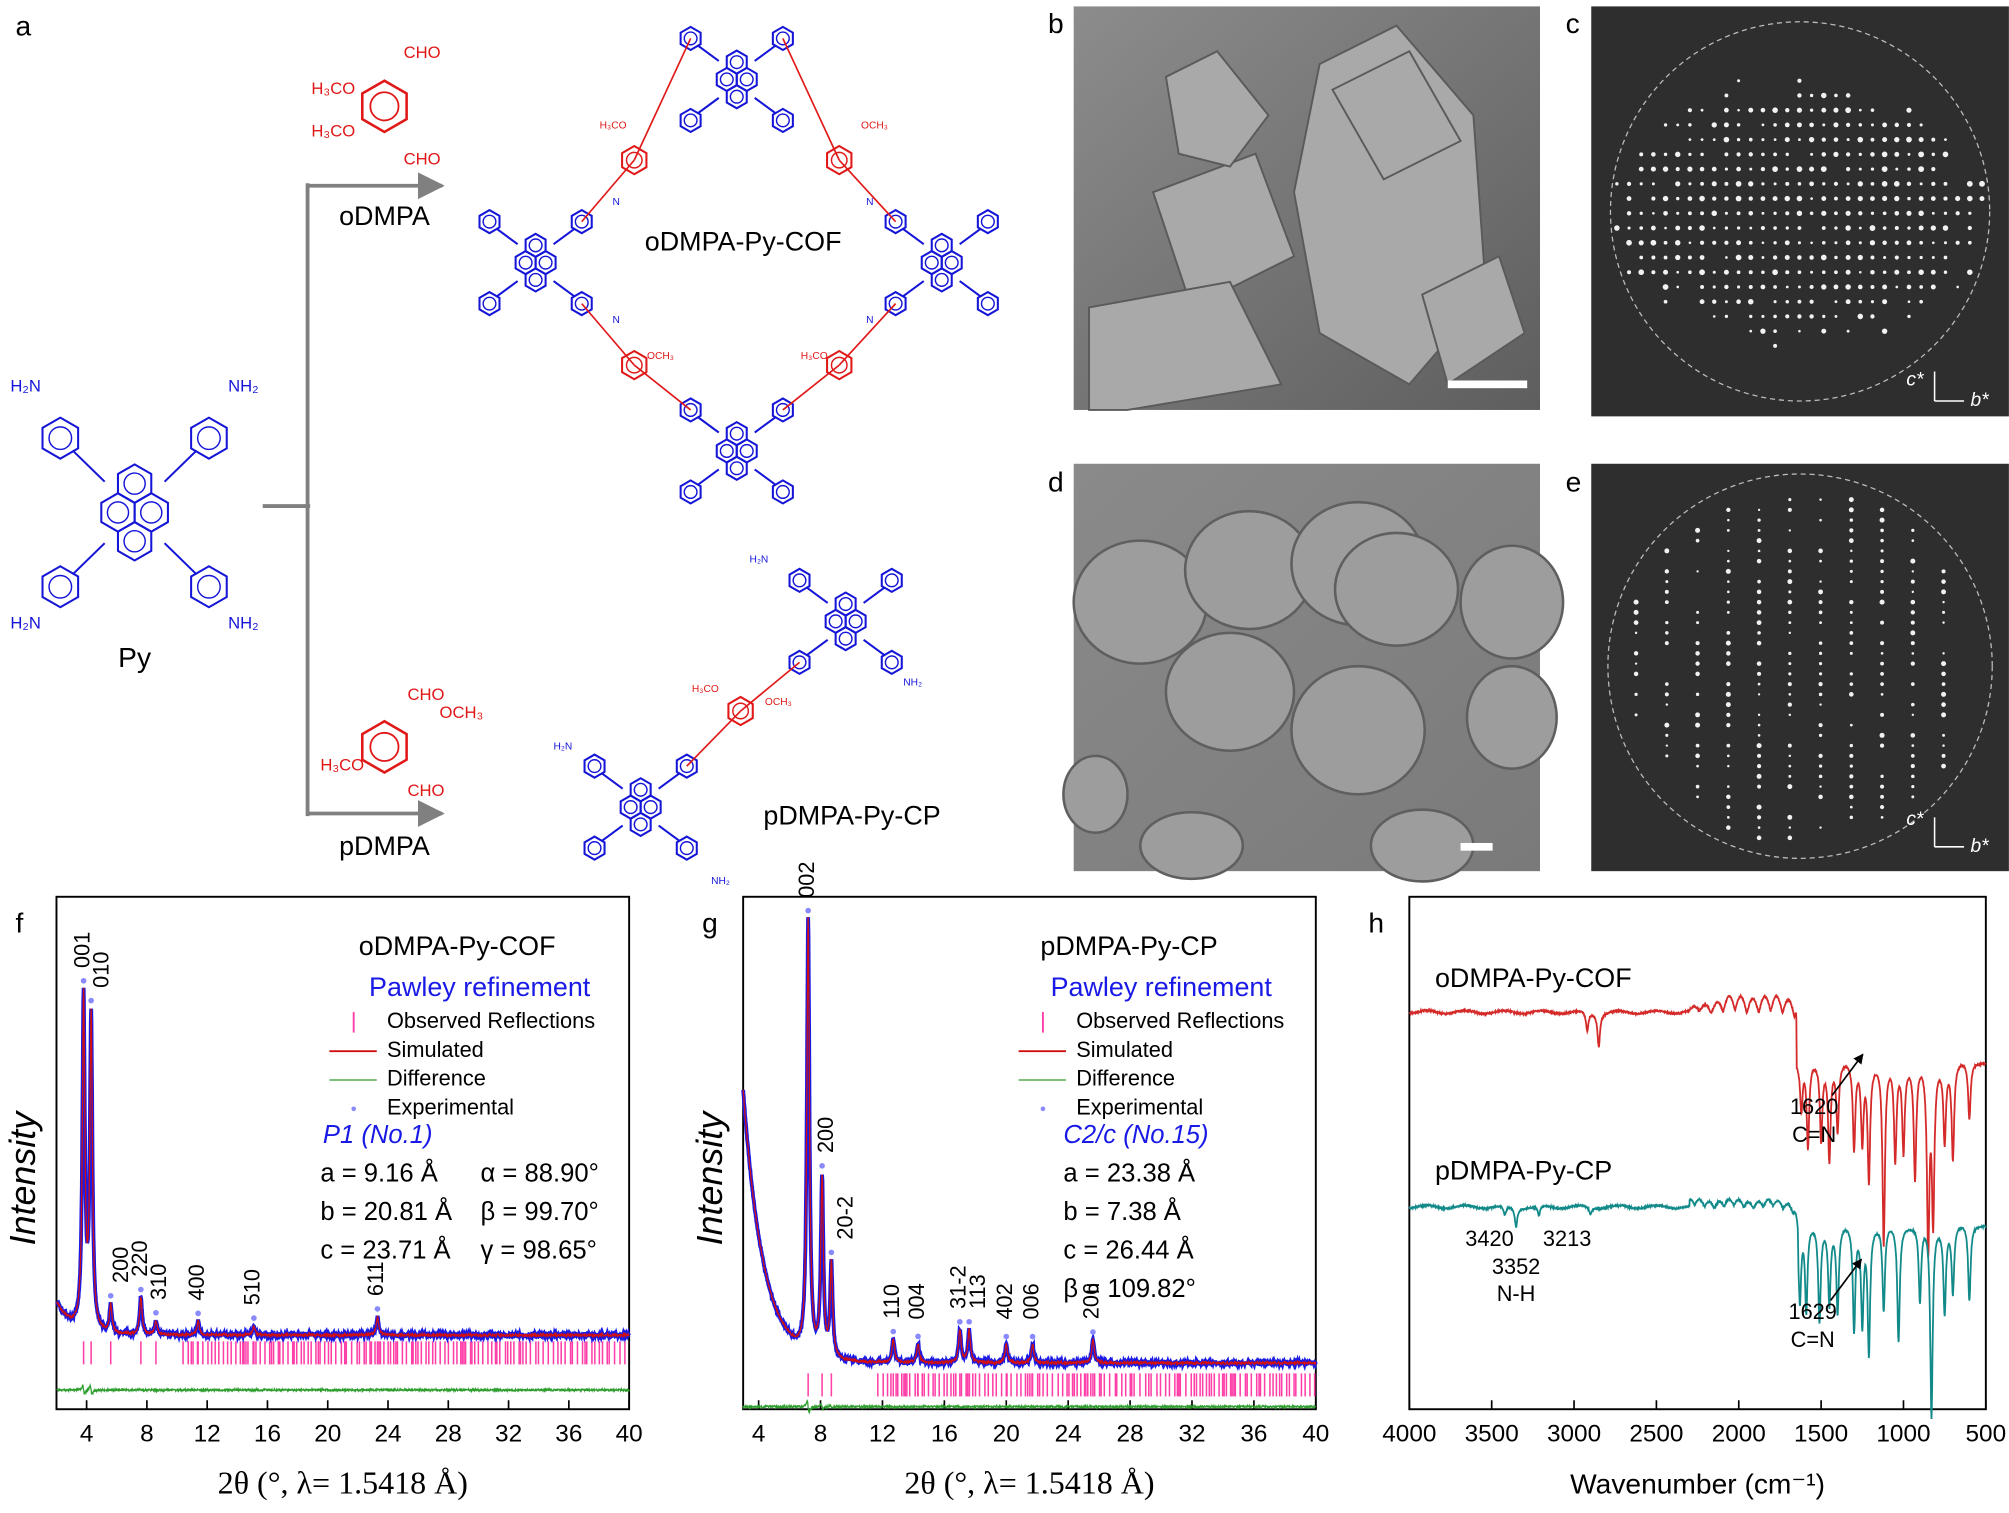  What do you see at coordinates (425, 694) in the screenshot?
I see `chem-label: CHO` at bounding box center [425, 694].